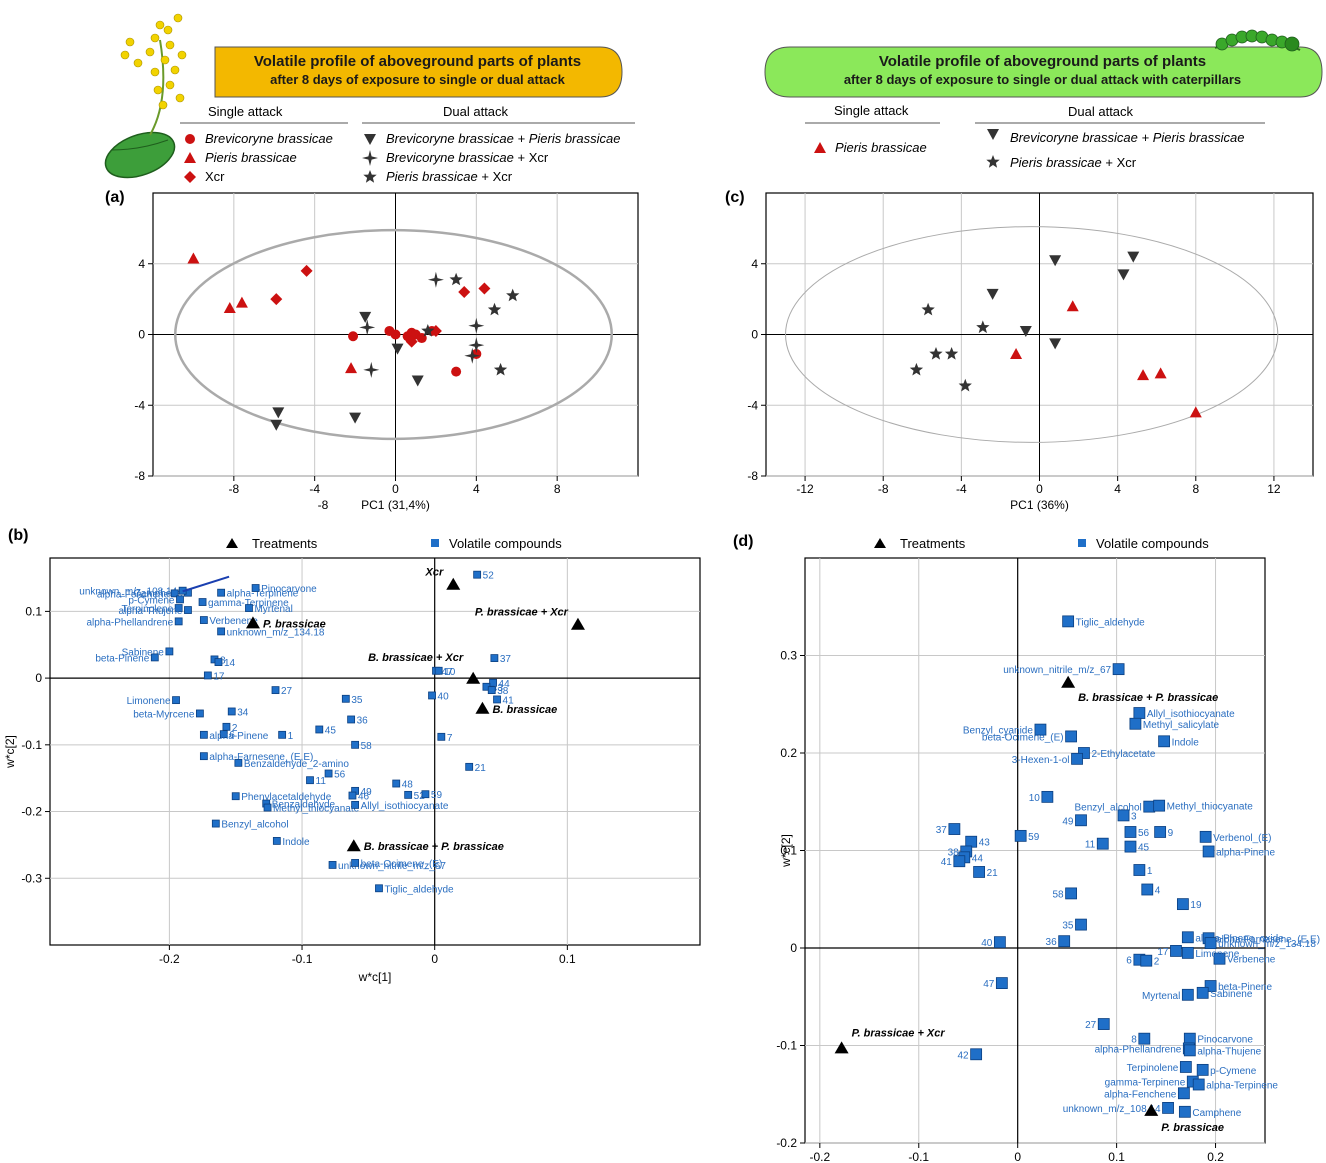 This screenshot has width=1326, height=1163. Describe the element at coordinates (435, 543) in the screenshot. I see `legend-compounds-marker` at that location.